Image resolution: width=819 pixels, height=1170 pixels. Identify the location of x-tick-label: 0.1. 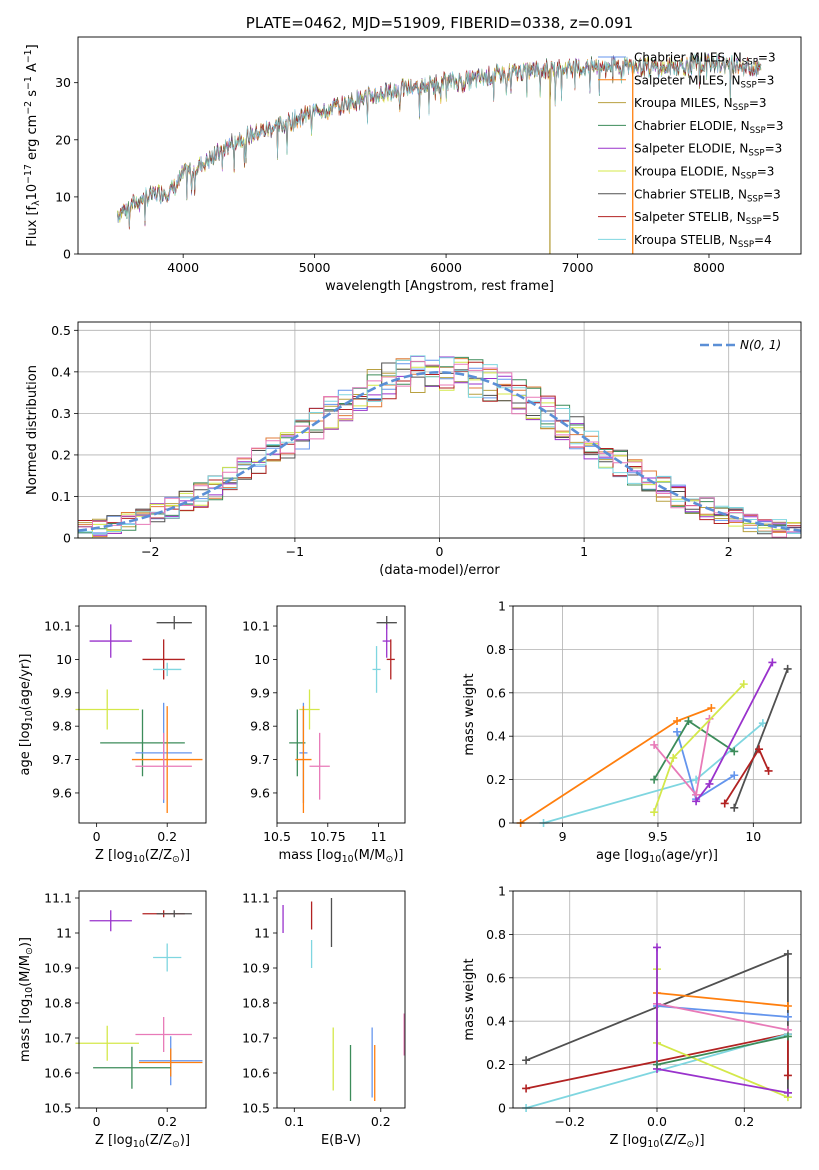
(294, 1121).